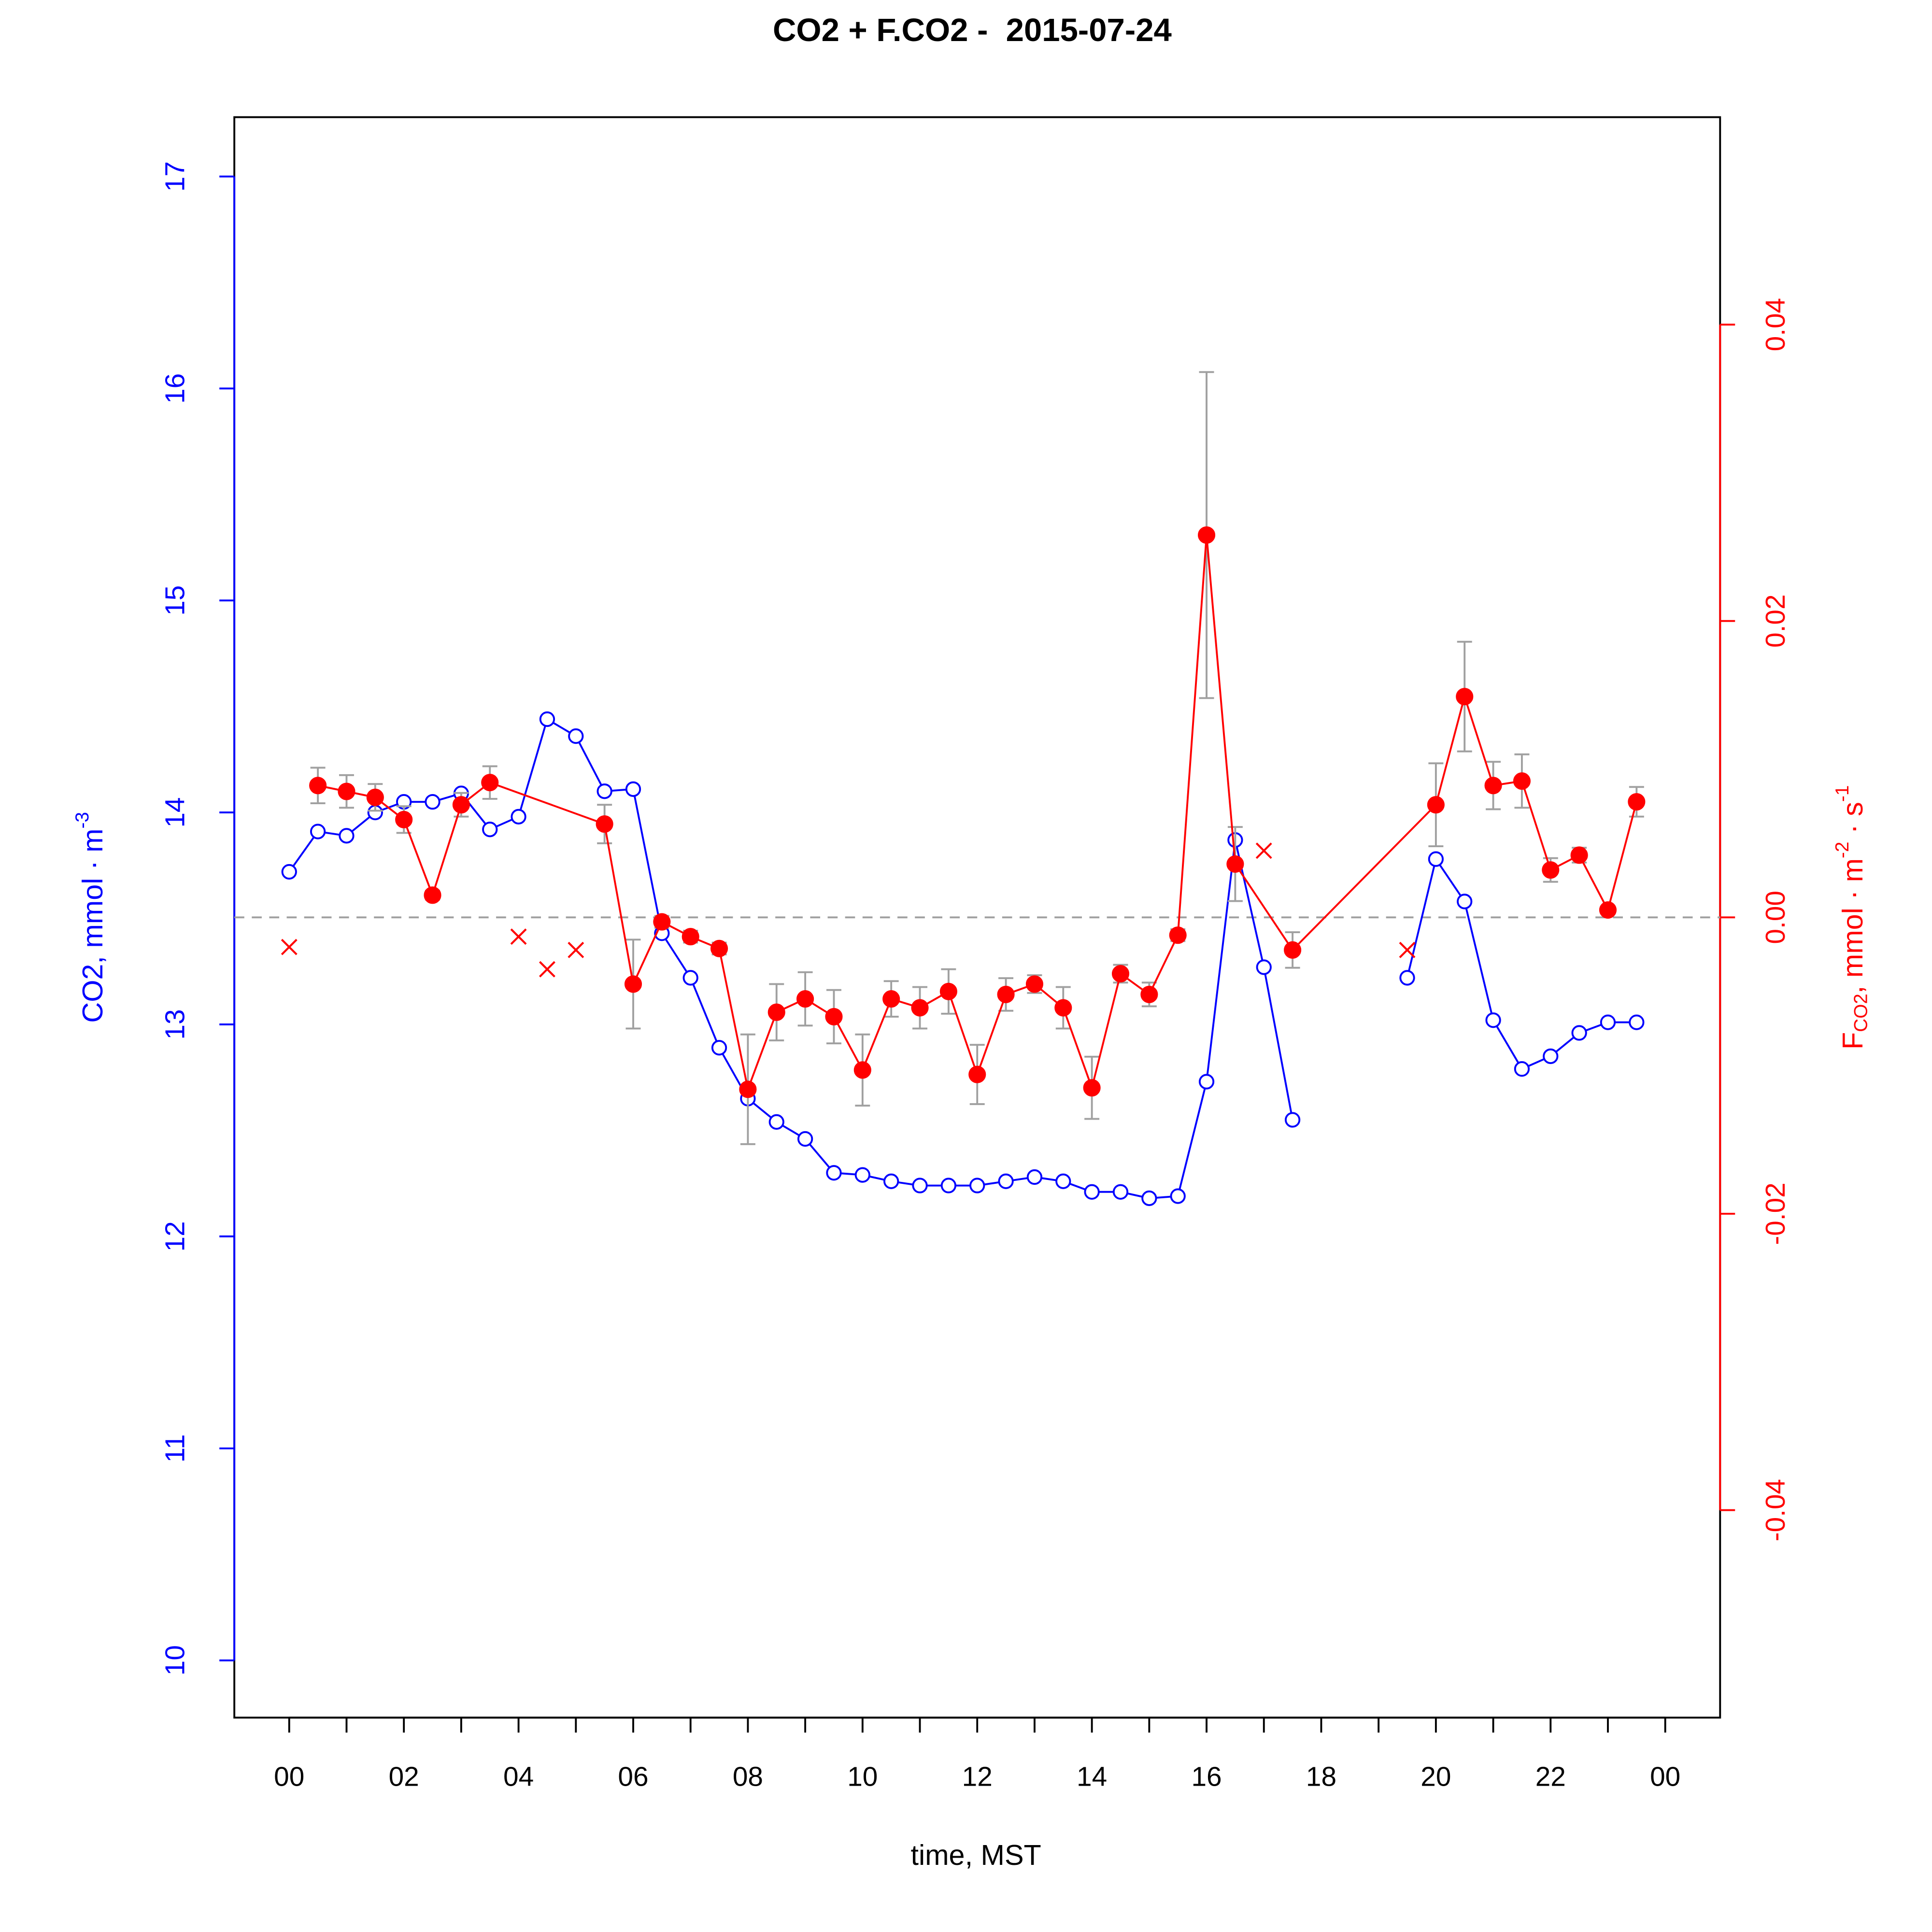 This screenshot has height=1932, width=1932. What do you see at coordinates (1842, 793) in the screenshot?
I see `y2-label-sup: -1` at bounding box center [1842, 793].